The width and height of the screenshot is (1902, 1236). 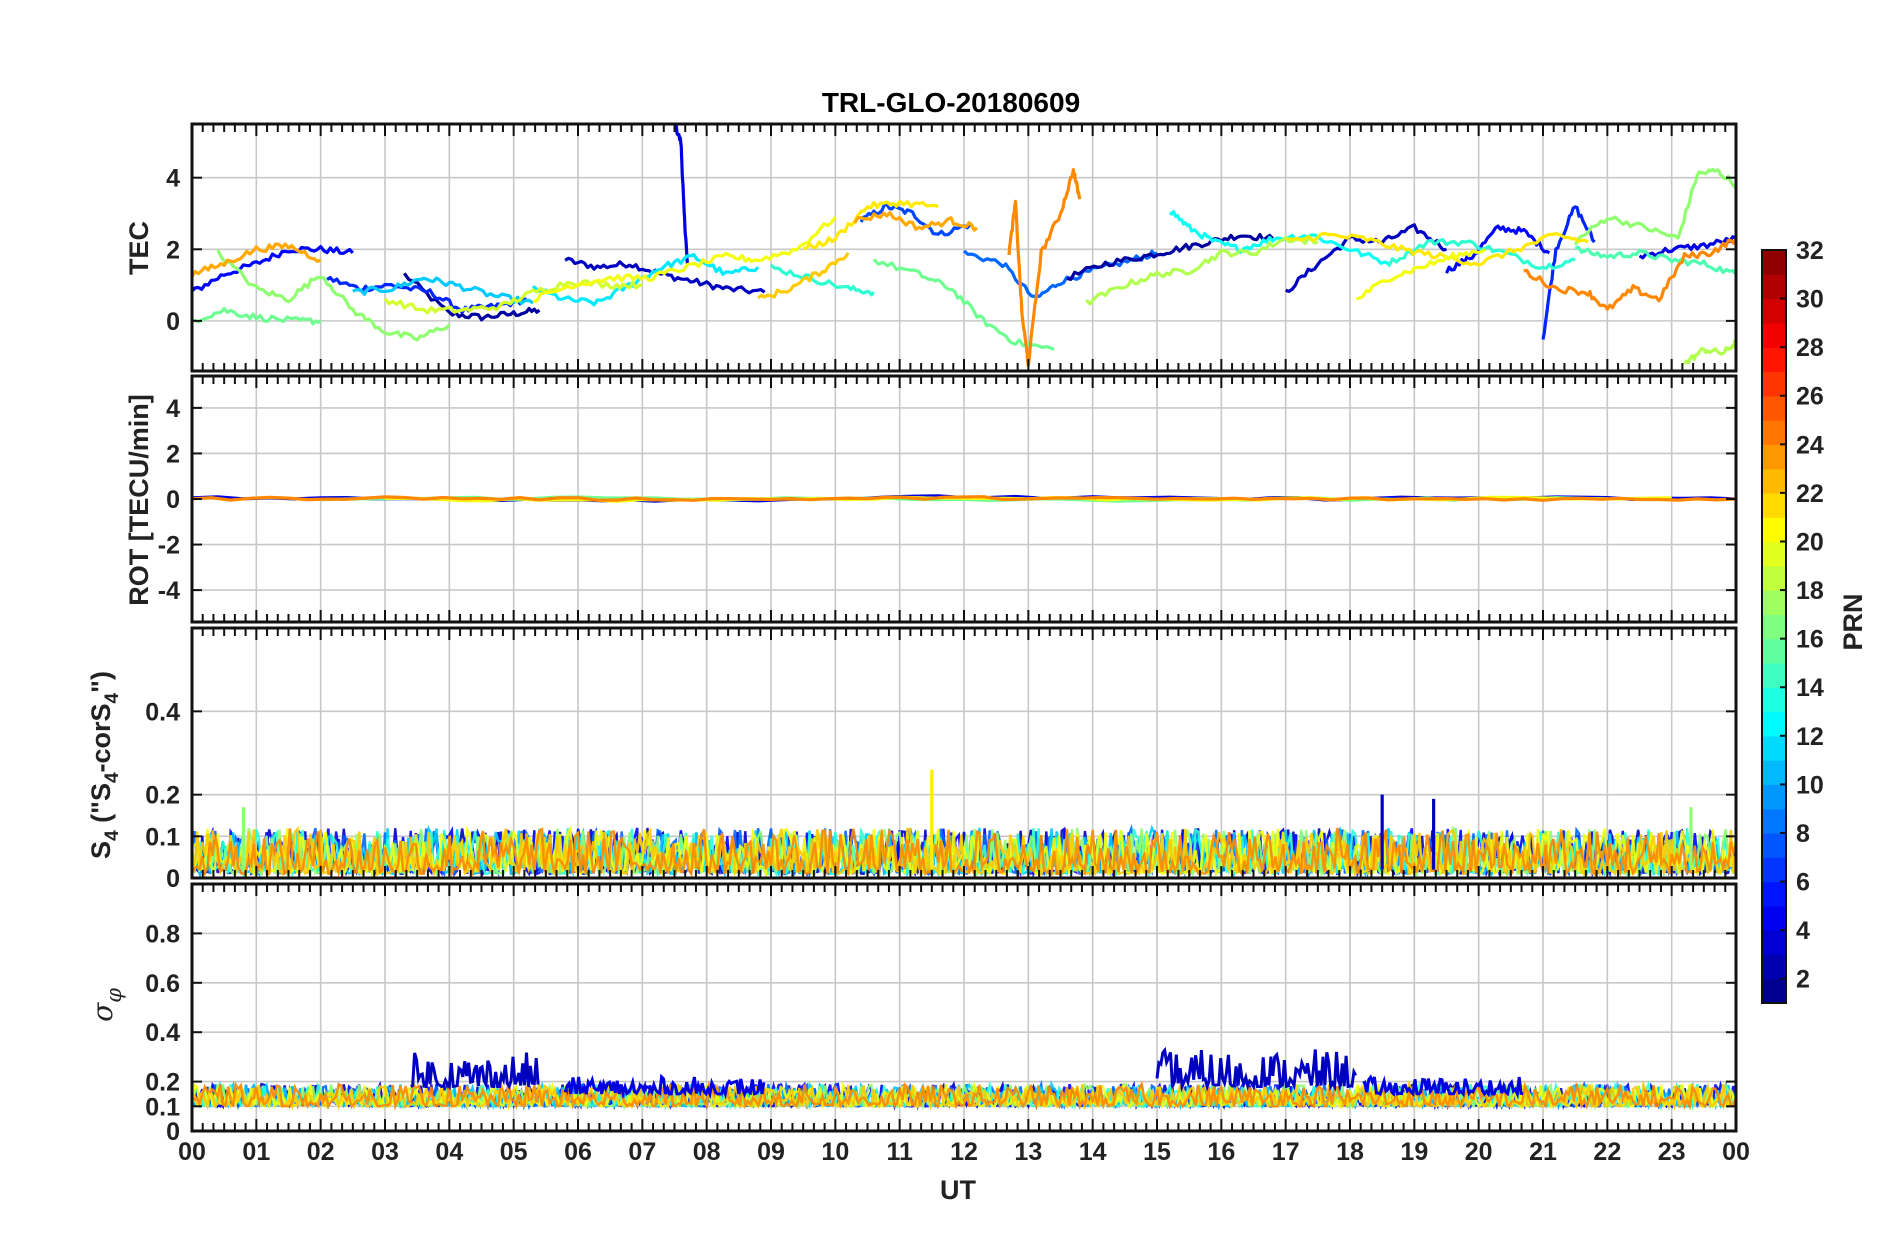 I want to click on colorbar-tick-label: 18, so click(x=1810, y=591).